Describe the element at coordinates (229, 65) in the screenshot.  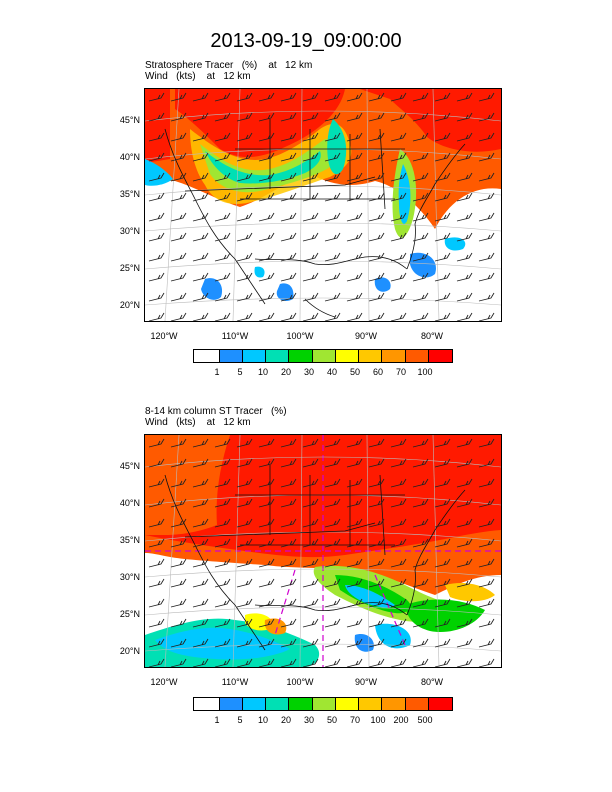
I see `panel1-subtitle-tracer: Stratosphere Tracer (%) at 12 km` at that location.